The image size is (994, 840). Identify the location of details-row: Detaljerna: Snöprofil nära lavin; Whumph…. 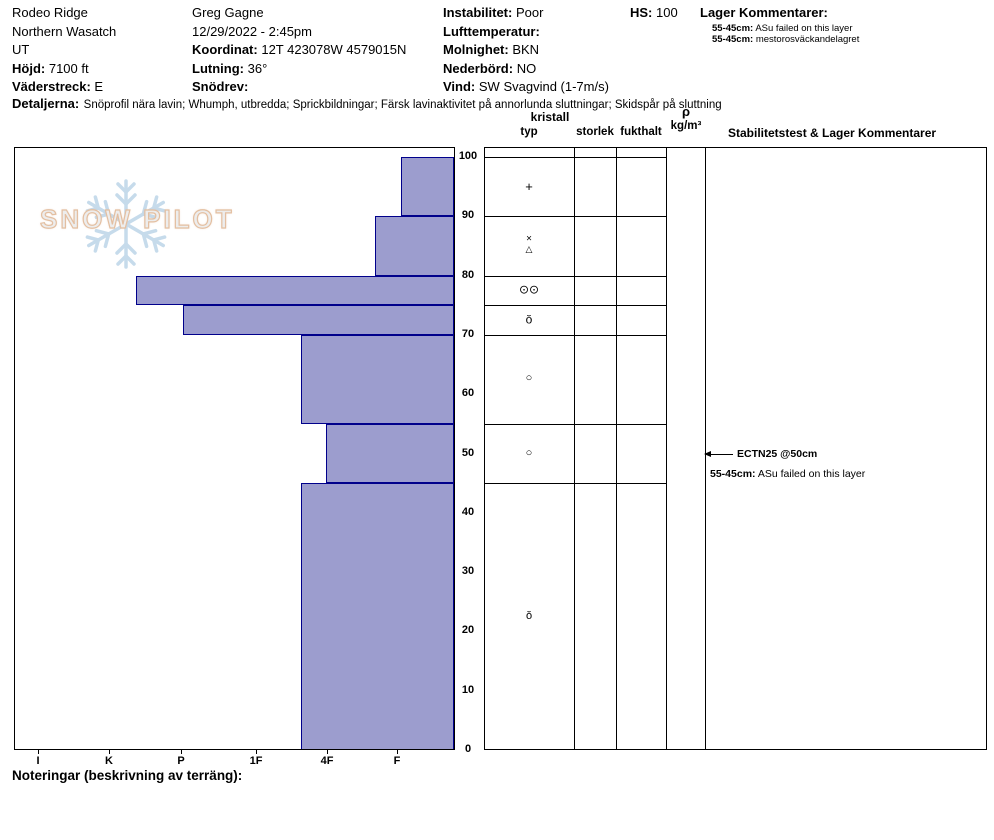
(367, 104).